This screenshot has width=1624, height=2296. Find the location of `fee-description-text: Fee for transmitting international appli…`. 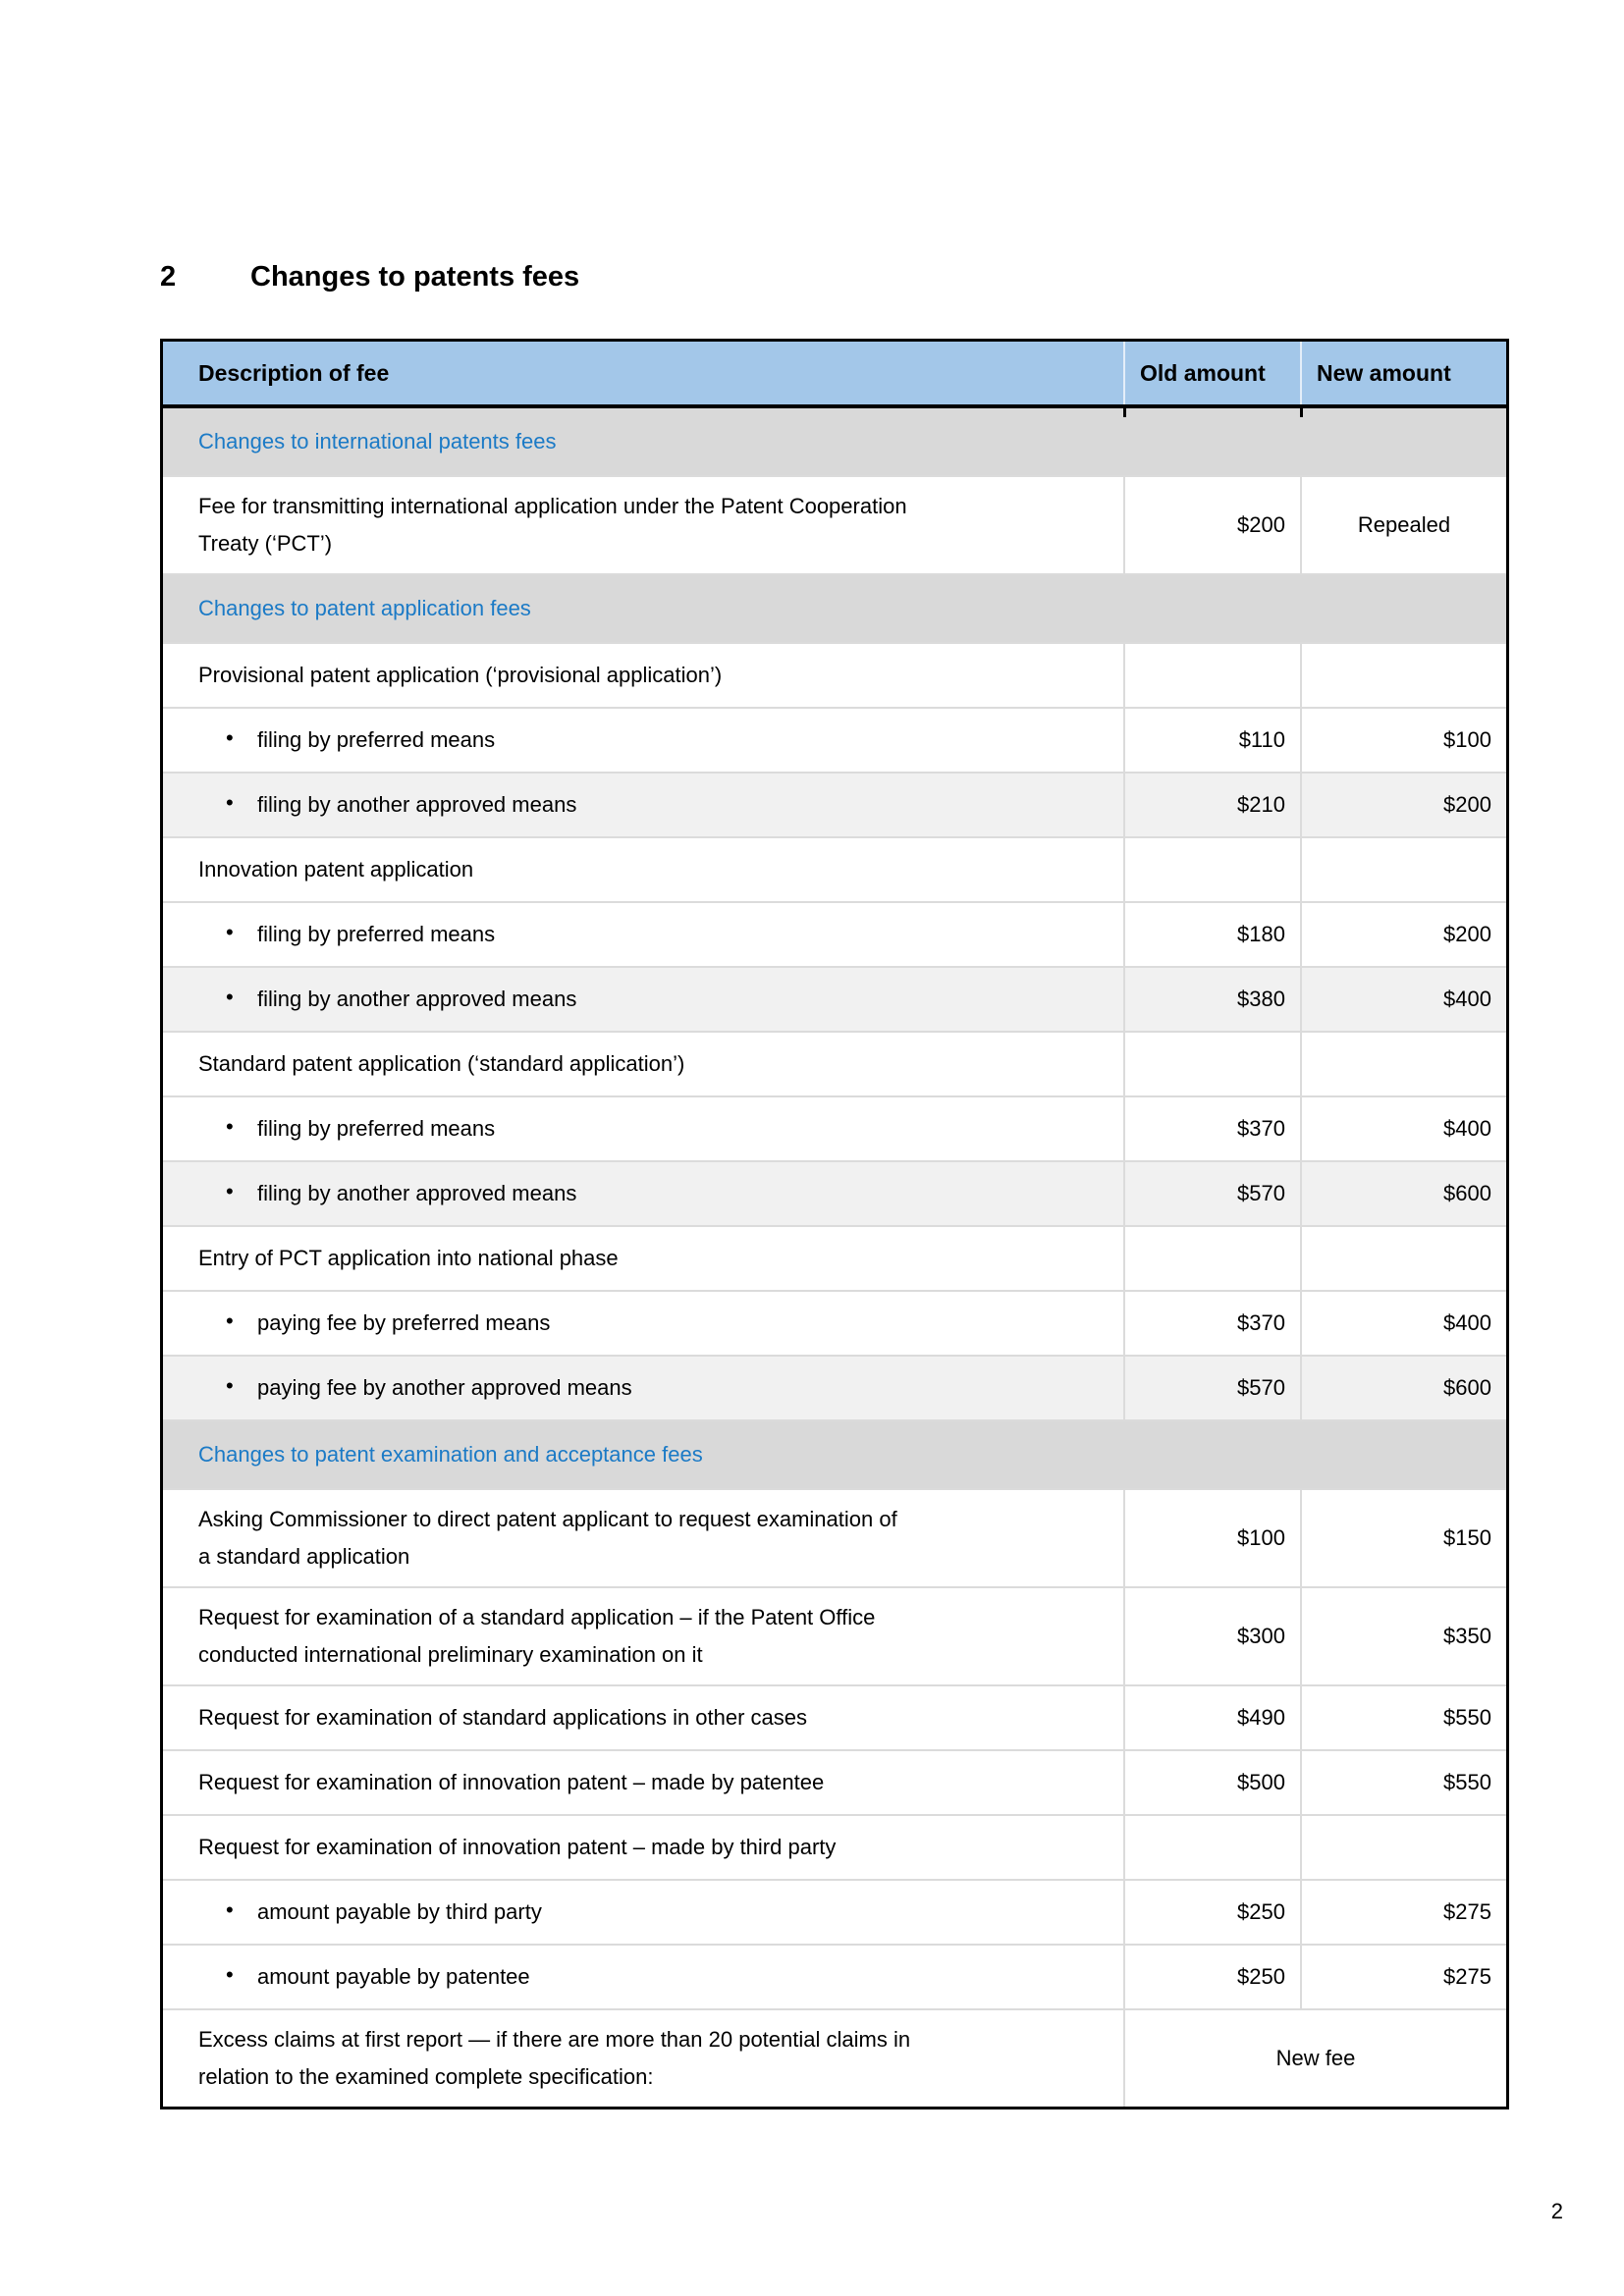

fee-description-text: Fee for transmitting international appli… is located at coordinates (552, 525).